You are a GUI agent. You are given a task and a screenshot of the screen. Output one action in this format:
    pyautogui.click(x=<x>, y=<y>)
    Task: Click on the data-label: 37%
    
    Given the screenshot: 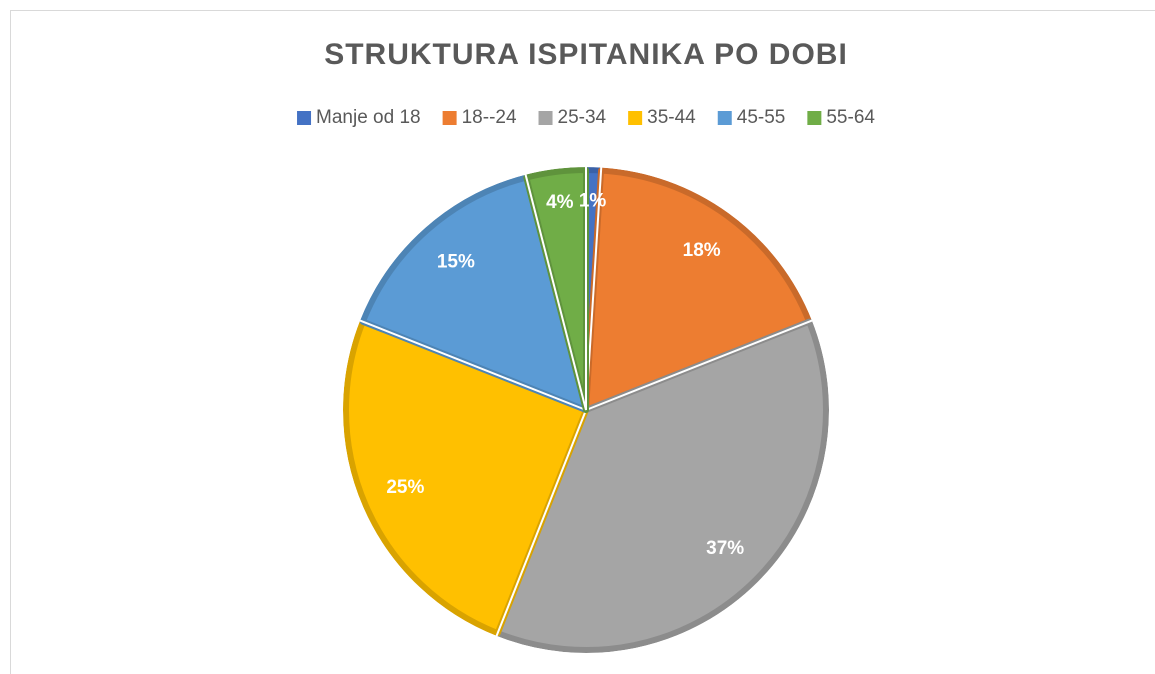 What is the action you would take?
    pyautogui.click(x=725, y=548)
    